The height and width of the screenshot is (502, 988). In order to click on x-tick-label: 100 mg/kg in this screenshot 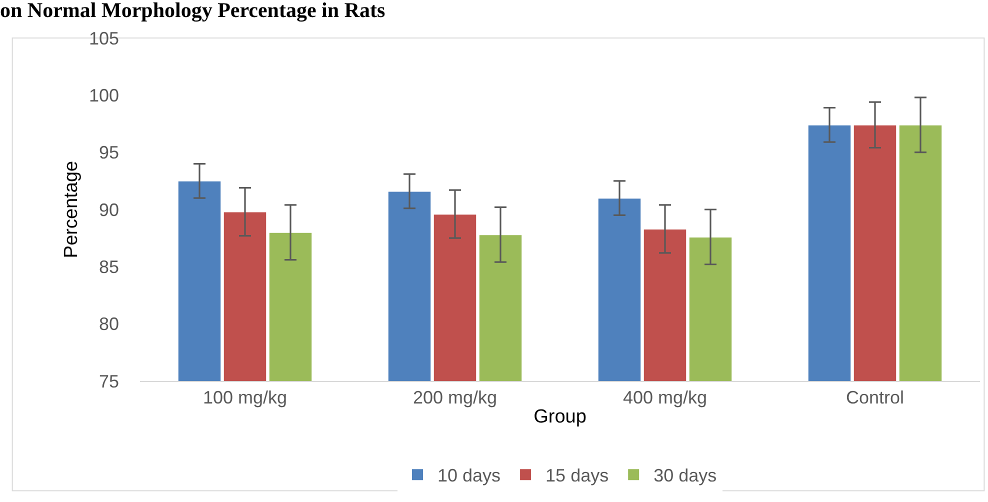, I will do `click(245, 398)`.